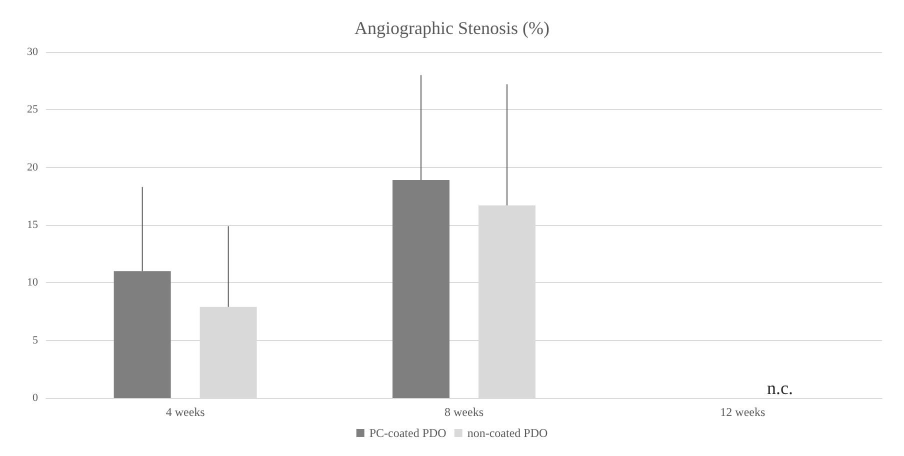 The image size is (904, 456). I want to click on y-tick-label: 20, so click(32, 167).